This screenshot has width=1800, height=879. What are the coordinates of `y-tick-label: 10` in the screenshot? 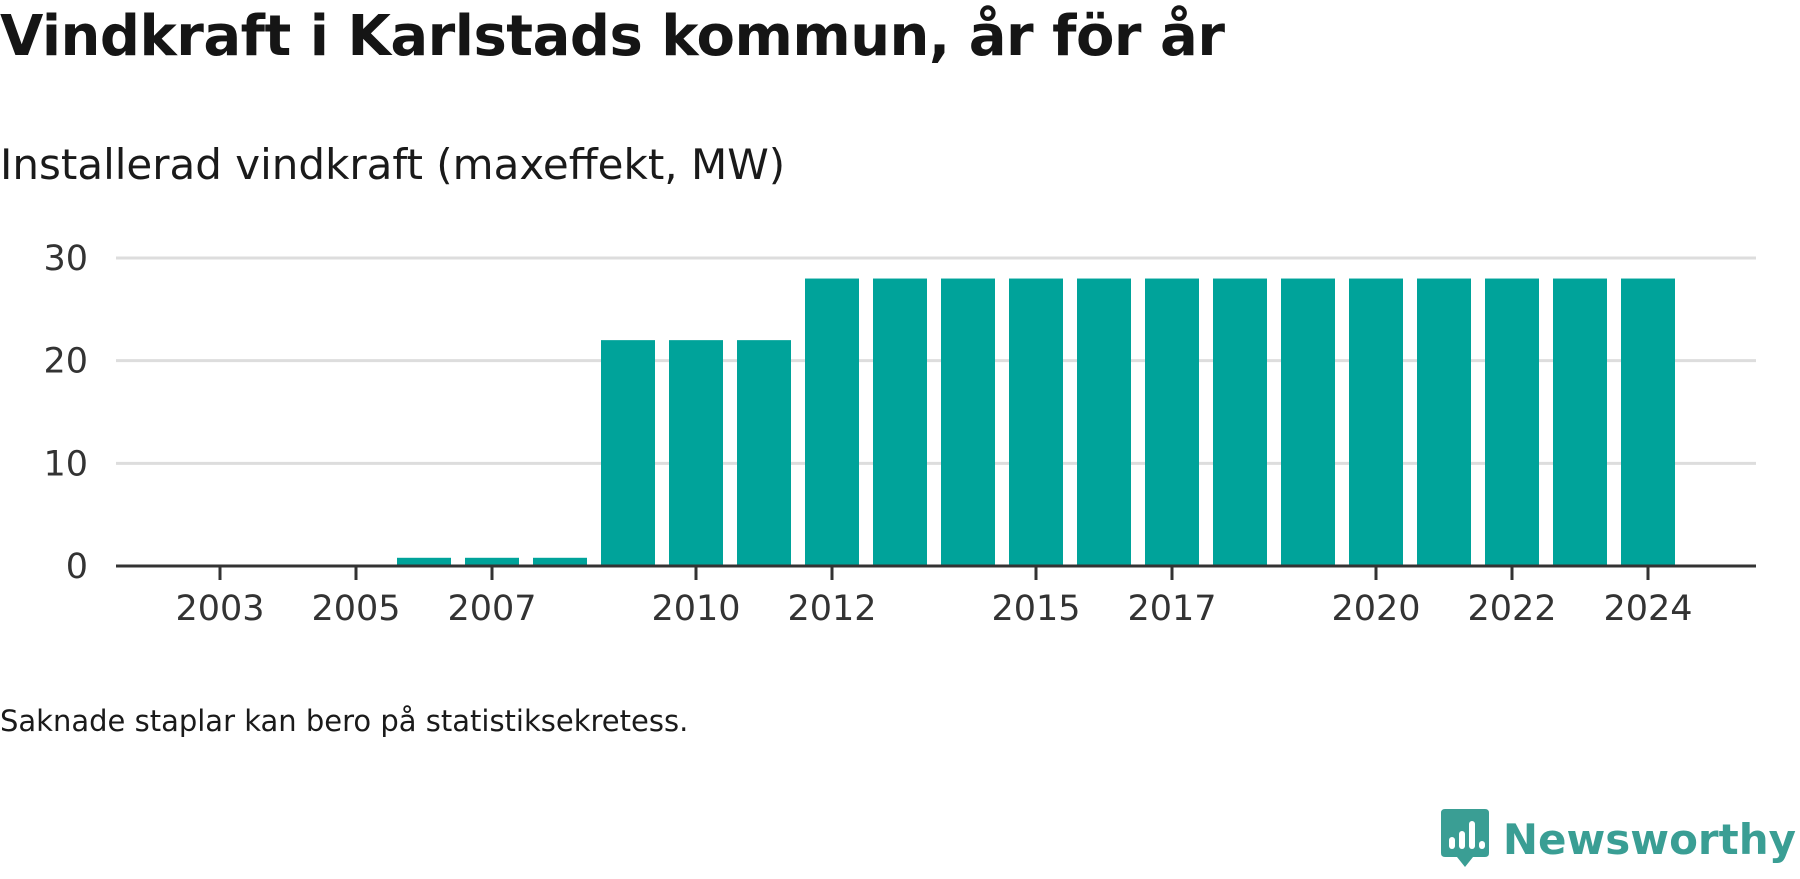 It's located at (65, 464).